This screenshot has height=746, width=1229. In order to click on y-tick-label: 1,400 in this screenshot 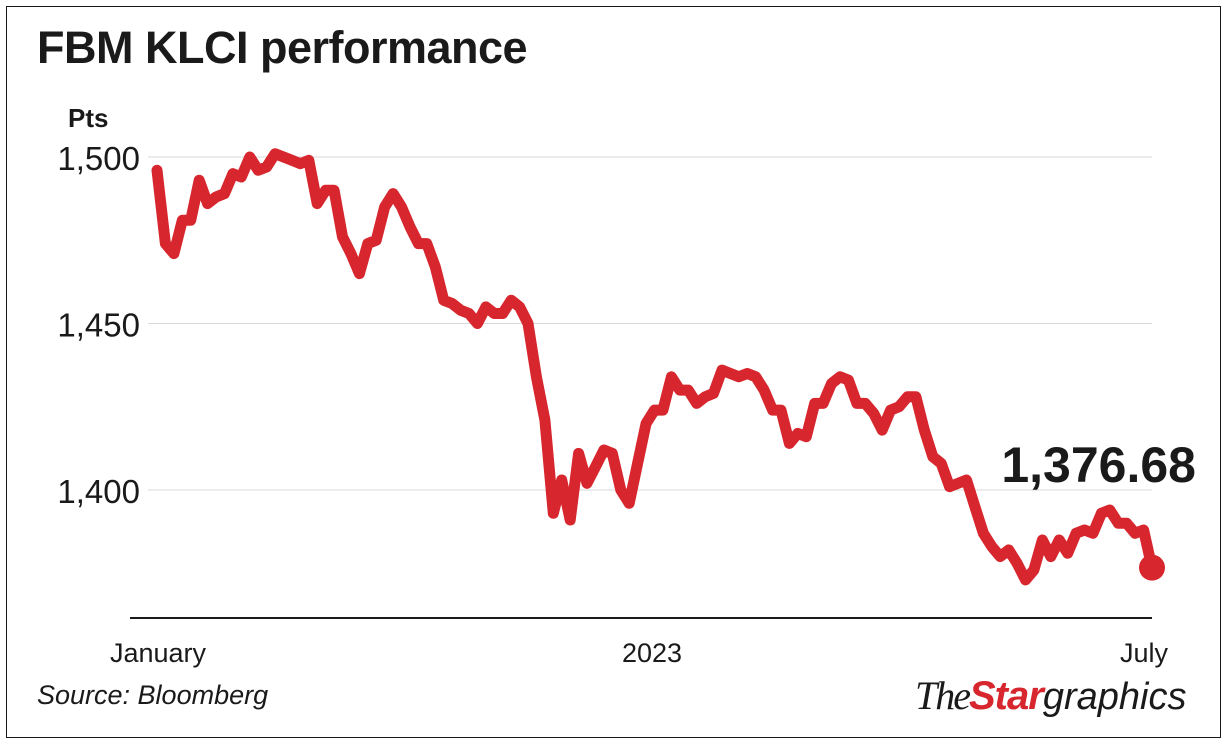, I will do `click(98, 491)`.